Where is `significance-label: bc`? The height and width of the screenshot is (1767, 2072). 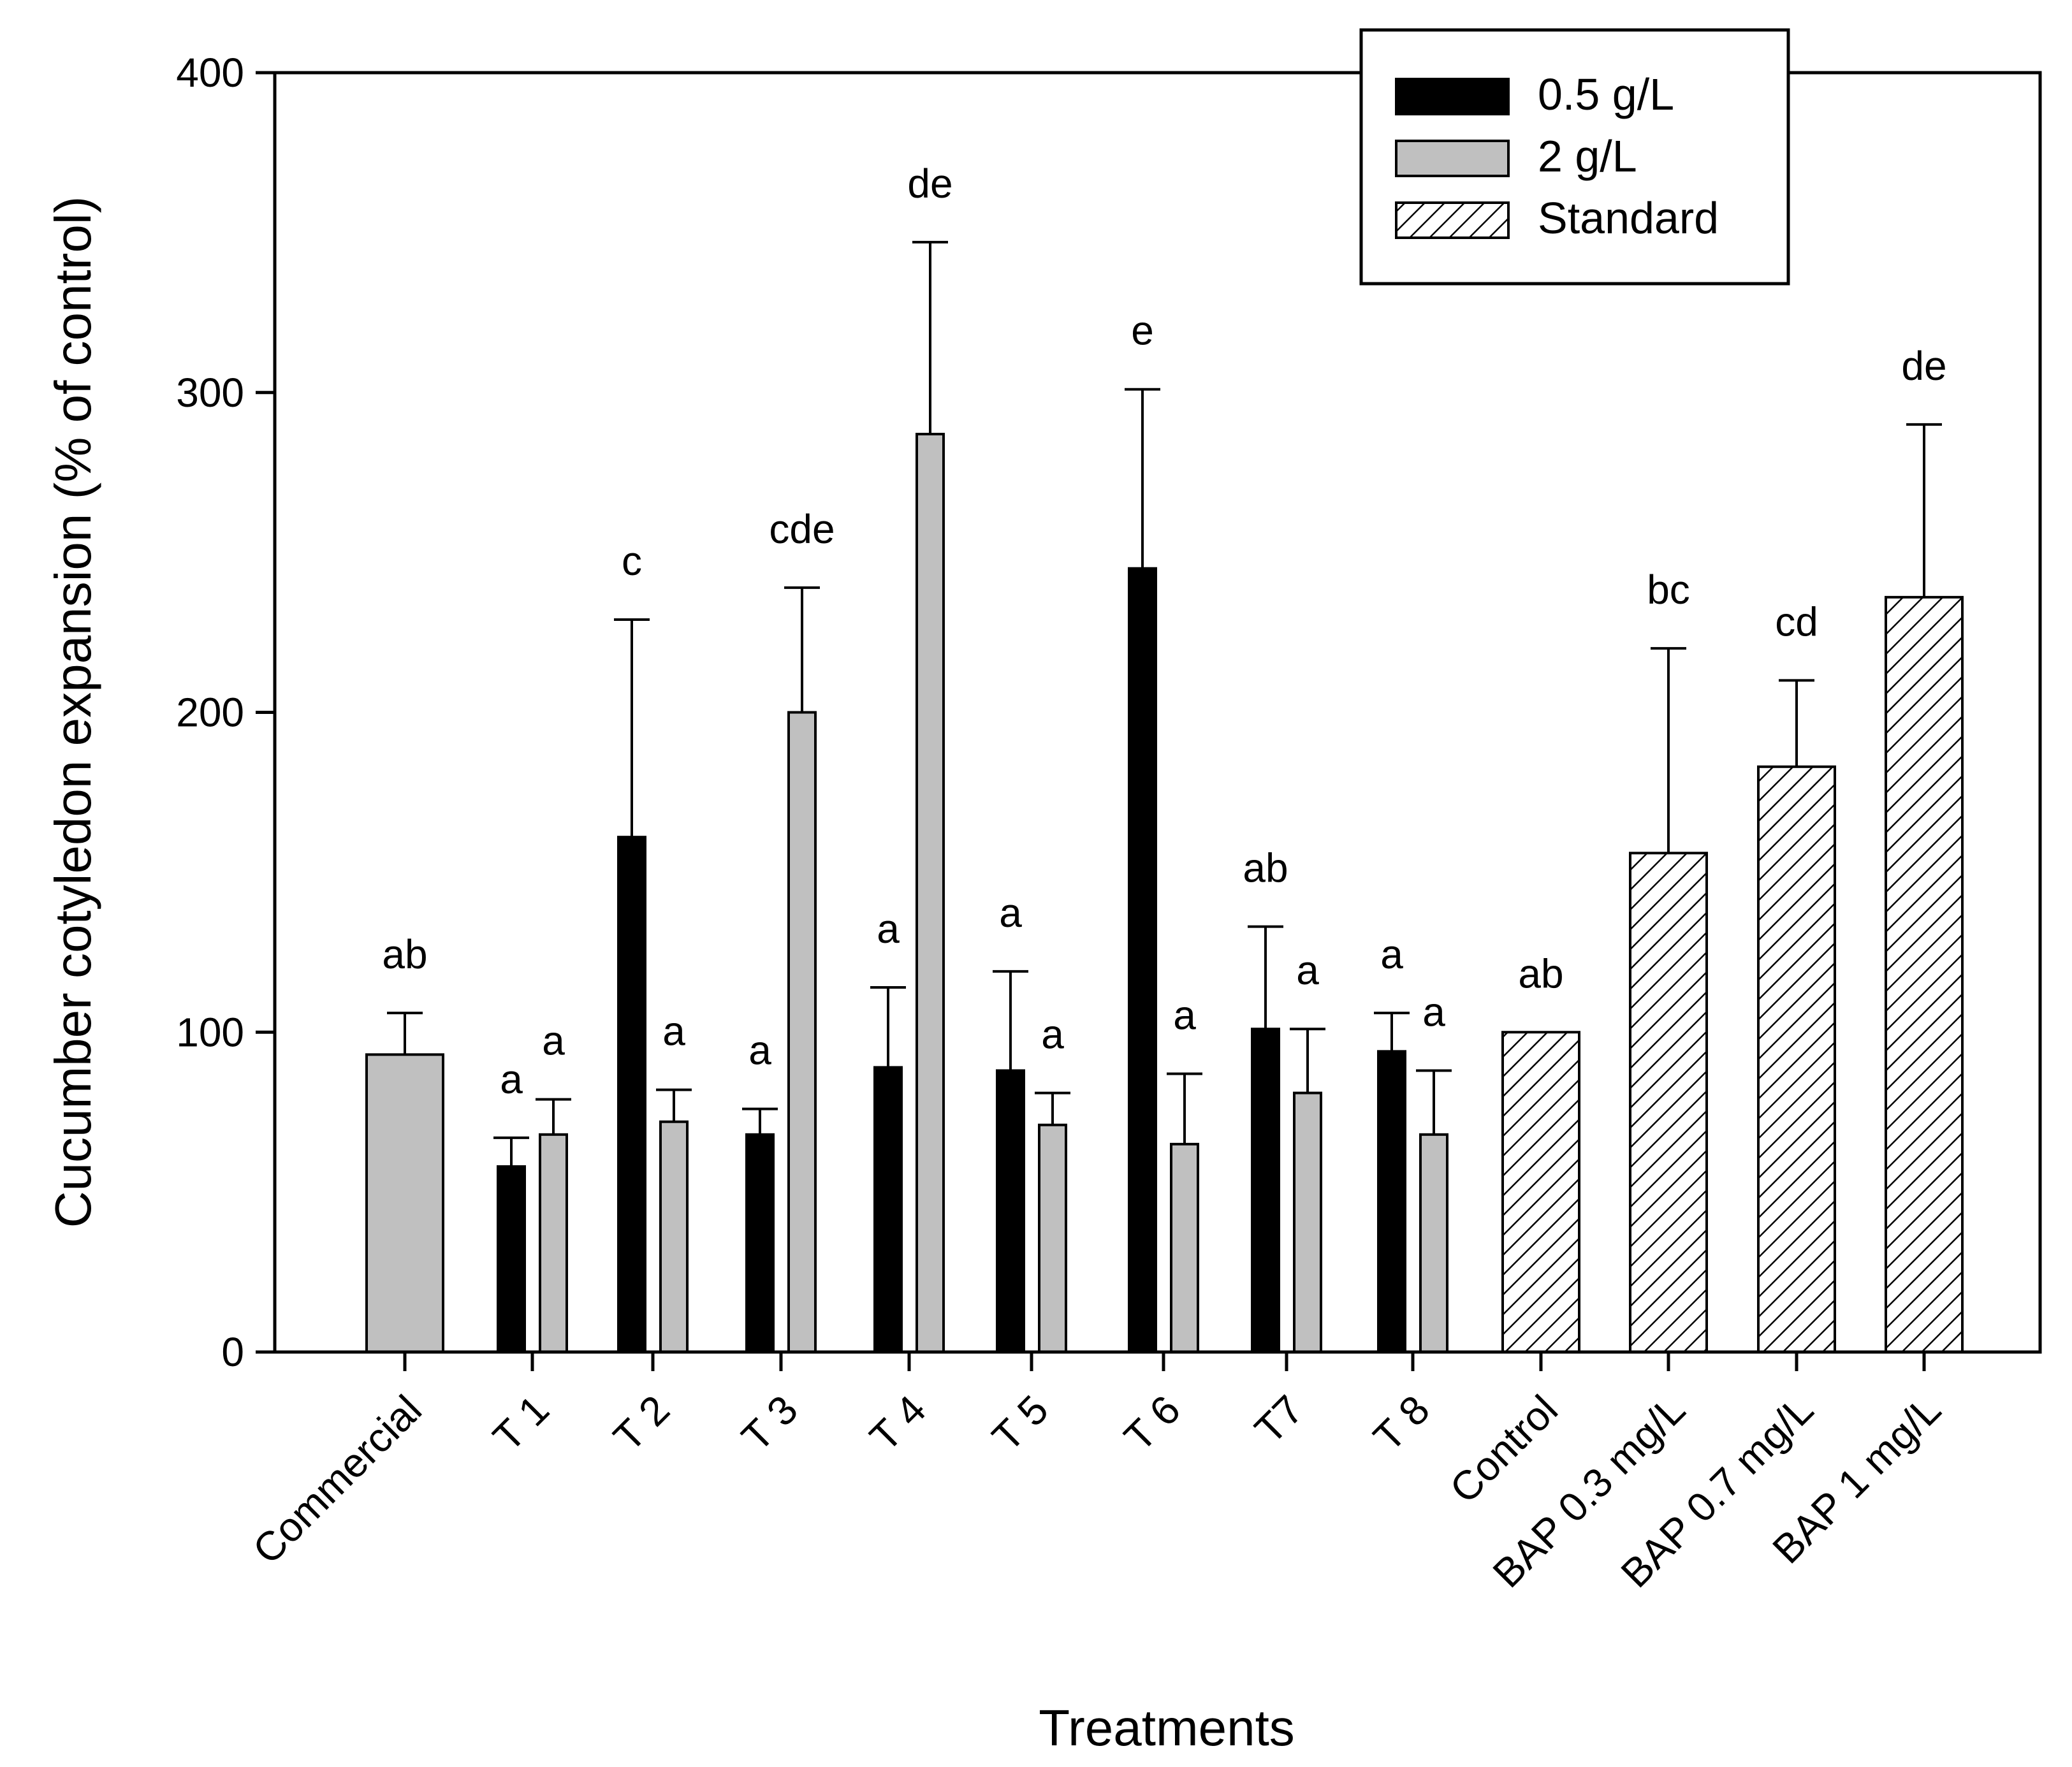
significance-label: bc is located at coordinates (1668, 590).